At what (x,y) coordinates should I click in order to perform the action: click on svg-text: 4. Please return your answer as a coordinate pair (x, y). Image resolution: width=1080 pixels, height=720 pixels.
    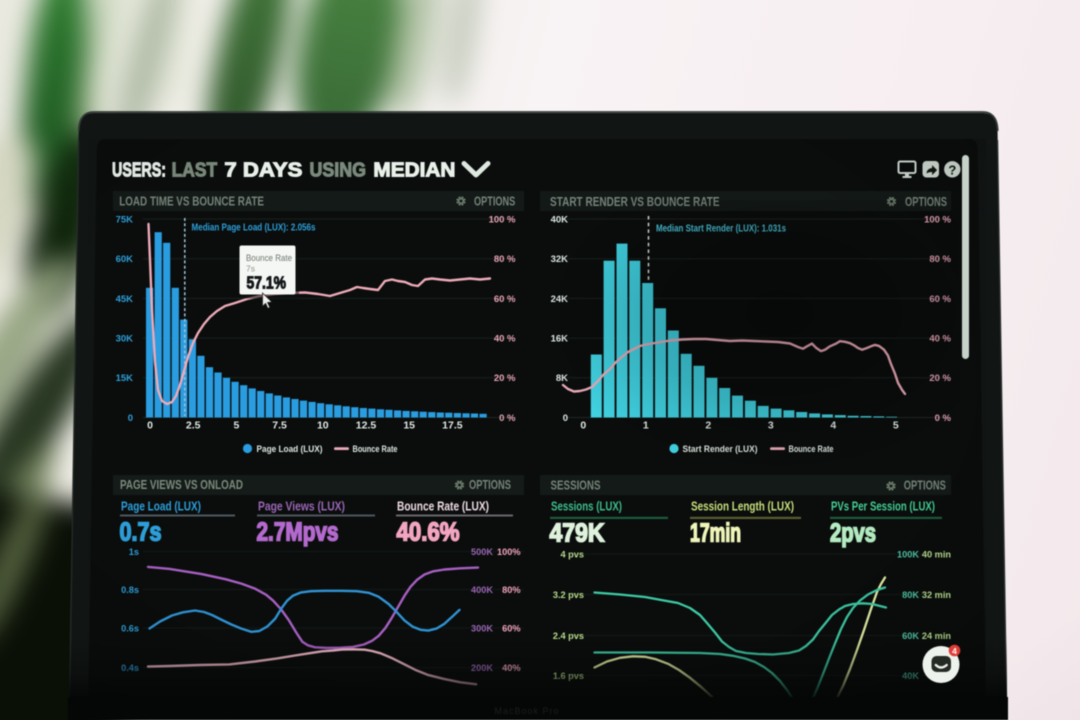
    Looking at the image, I should click on (954, 651).